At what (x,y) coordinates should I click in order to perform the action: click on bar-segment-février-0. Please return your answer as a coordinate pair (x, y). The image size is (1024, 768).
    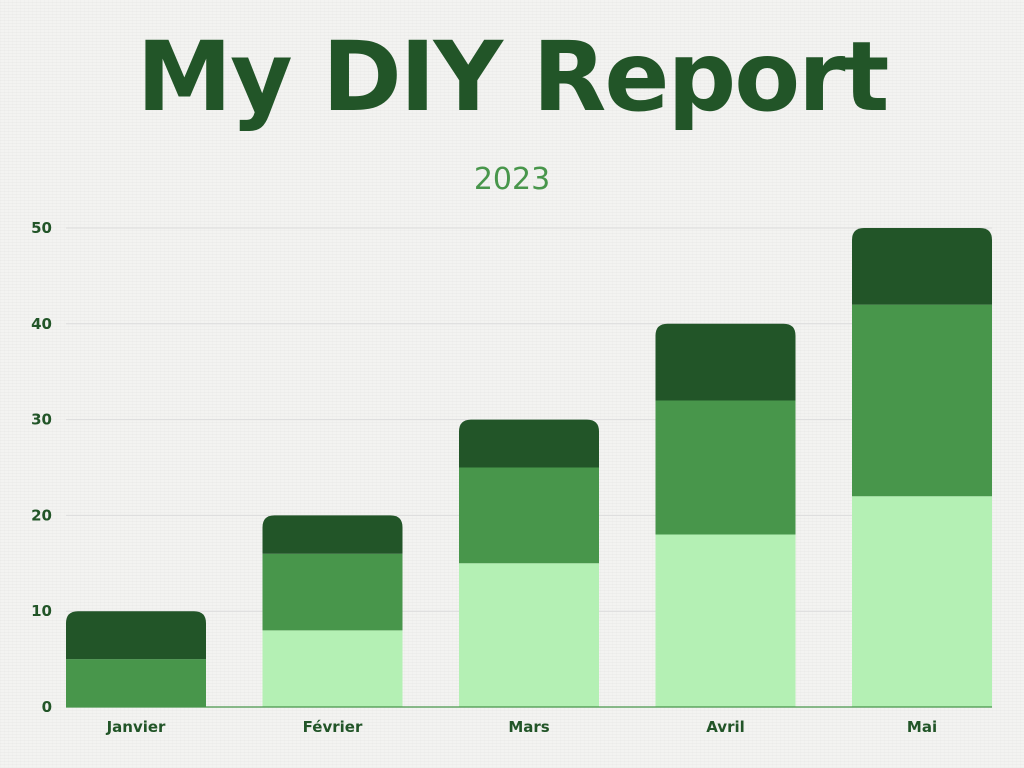
    Looking at the image, I should click on (332, 668).